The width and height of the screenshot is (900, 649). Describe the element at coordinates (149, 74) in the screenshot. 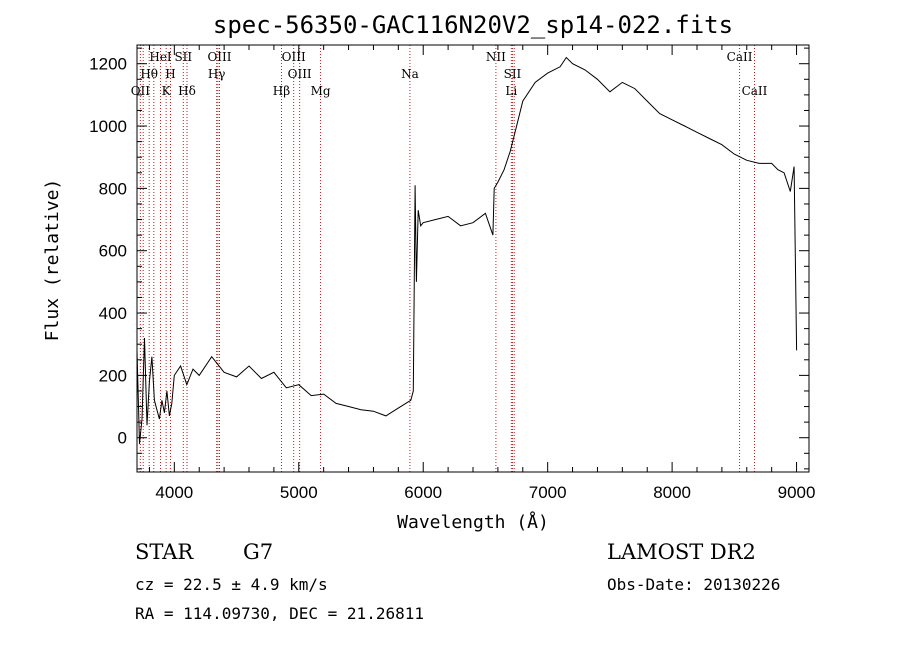

I see `spectral-line-label: Hθ` at that location.